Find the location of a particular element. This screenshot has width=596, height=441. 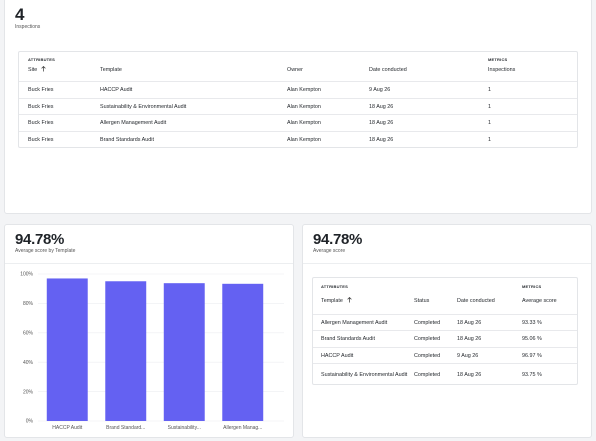

metric-value: 94.78% is located at coordinates (338, 239).